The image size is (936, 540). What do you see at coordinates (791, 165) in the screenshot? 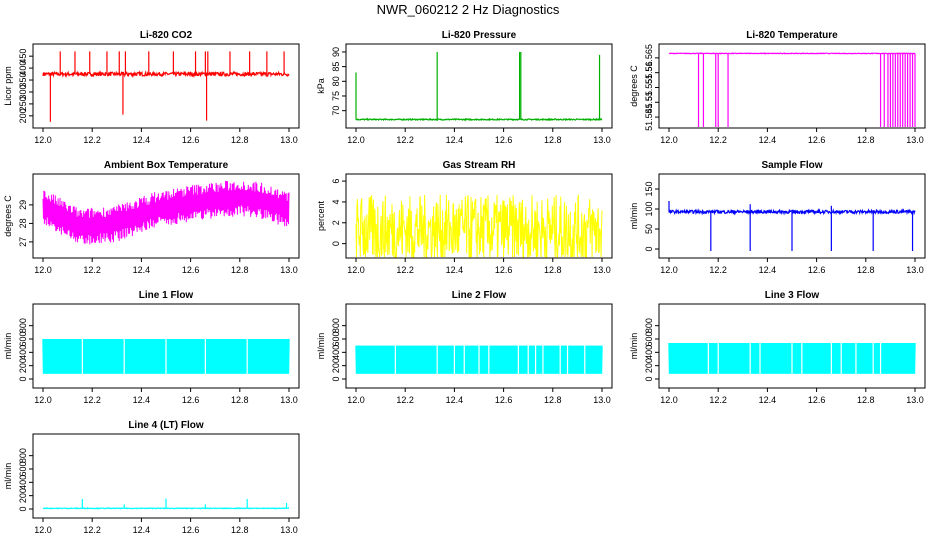
I see `panel-title: Sample Flow` at bounding box center [791, 165].